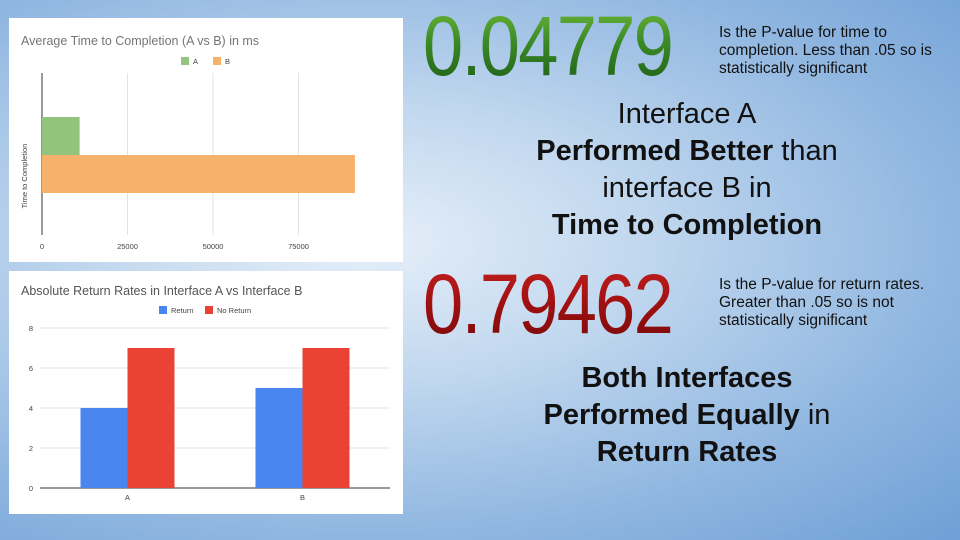  Describe the element at coordinates (31, 448) in the screenshot. I see `y-tick-label: 2` at that location.